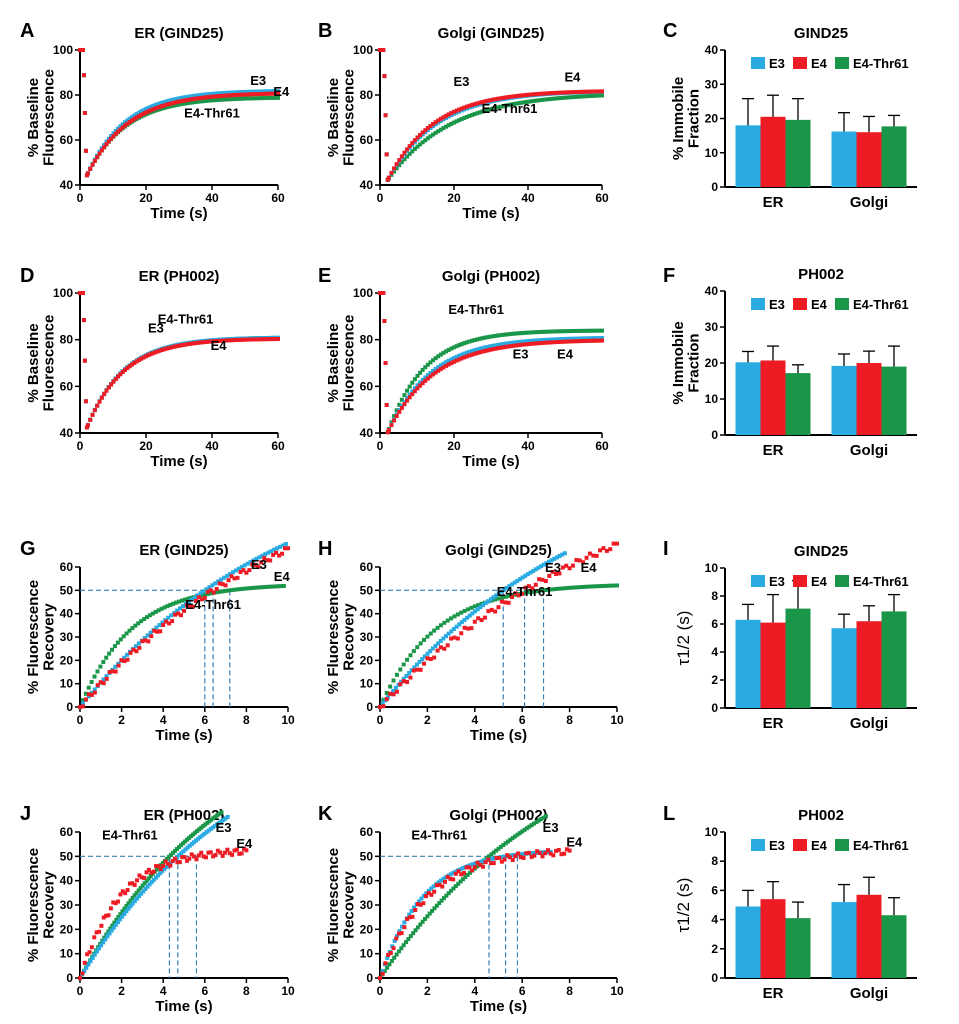  What do you see at coordinates (341, 363) in the screenshot?
I see `y-axis-label: % BaselineFluorescence` at bounding box center [341, 363].